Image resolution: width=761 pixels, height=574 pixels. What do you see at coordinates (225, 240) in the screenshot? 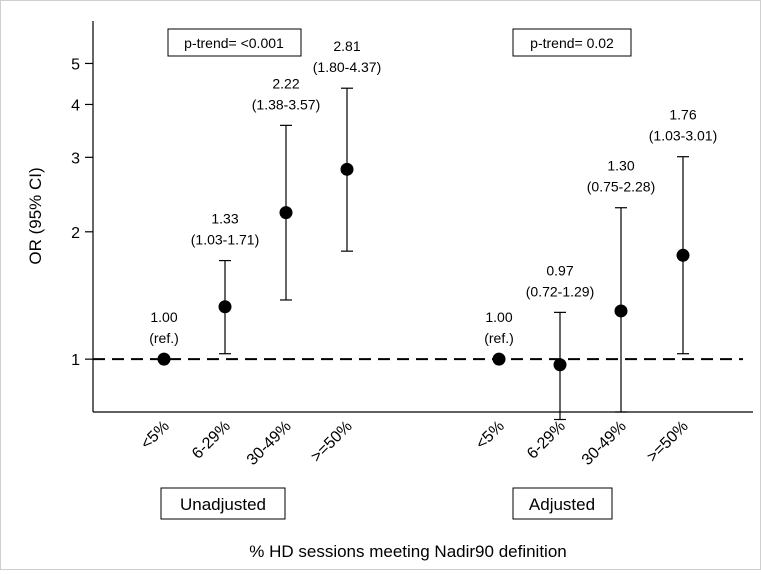
I see `point-label-ci: (1.03-1.71)` at bounding box center [225, 240].